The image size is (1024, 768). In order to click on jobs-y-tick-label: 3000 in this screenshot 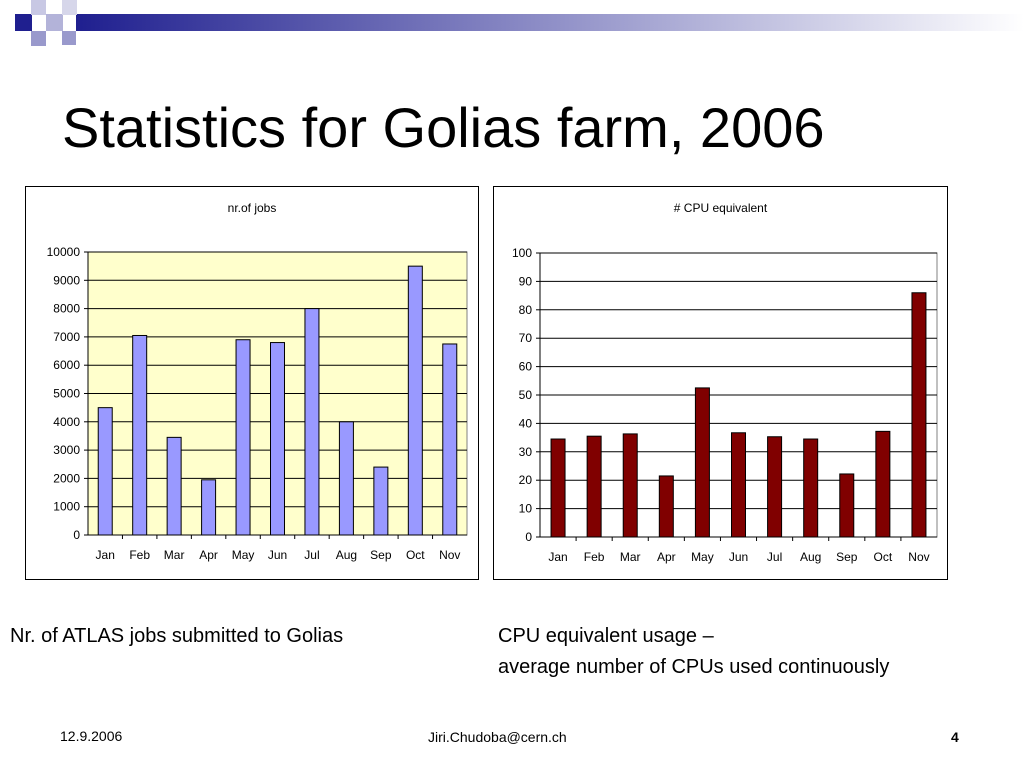, I will do `click(66, 450)`.